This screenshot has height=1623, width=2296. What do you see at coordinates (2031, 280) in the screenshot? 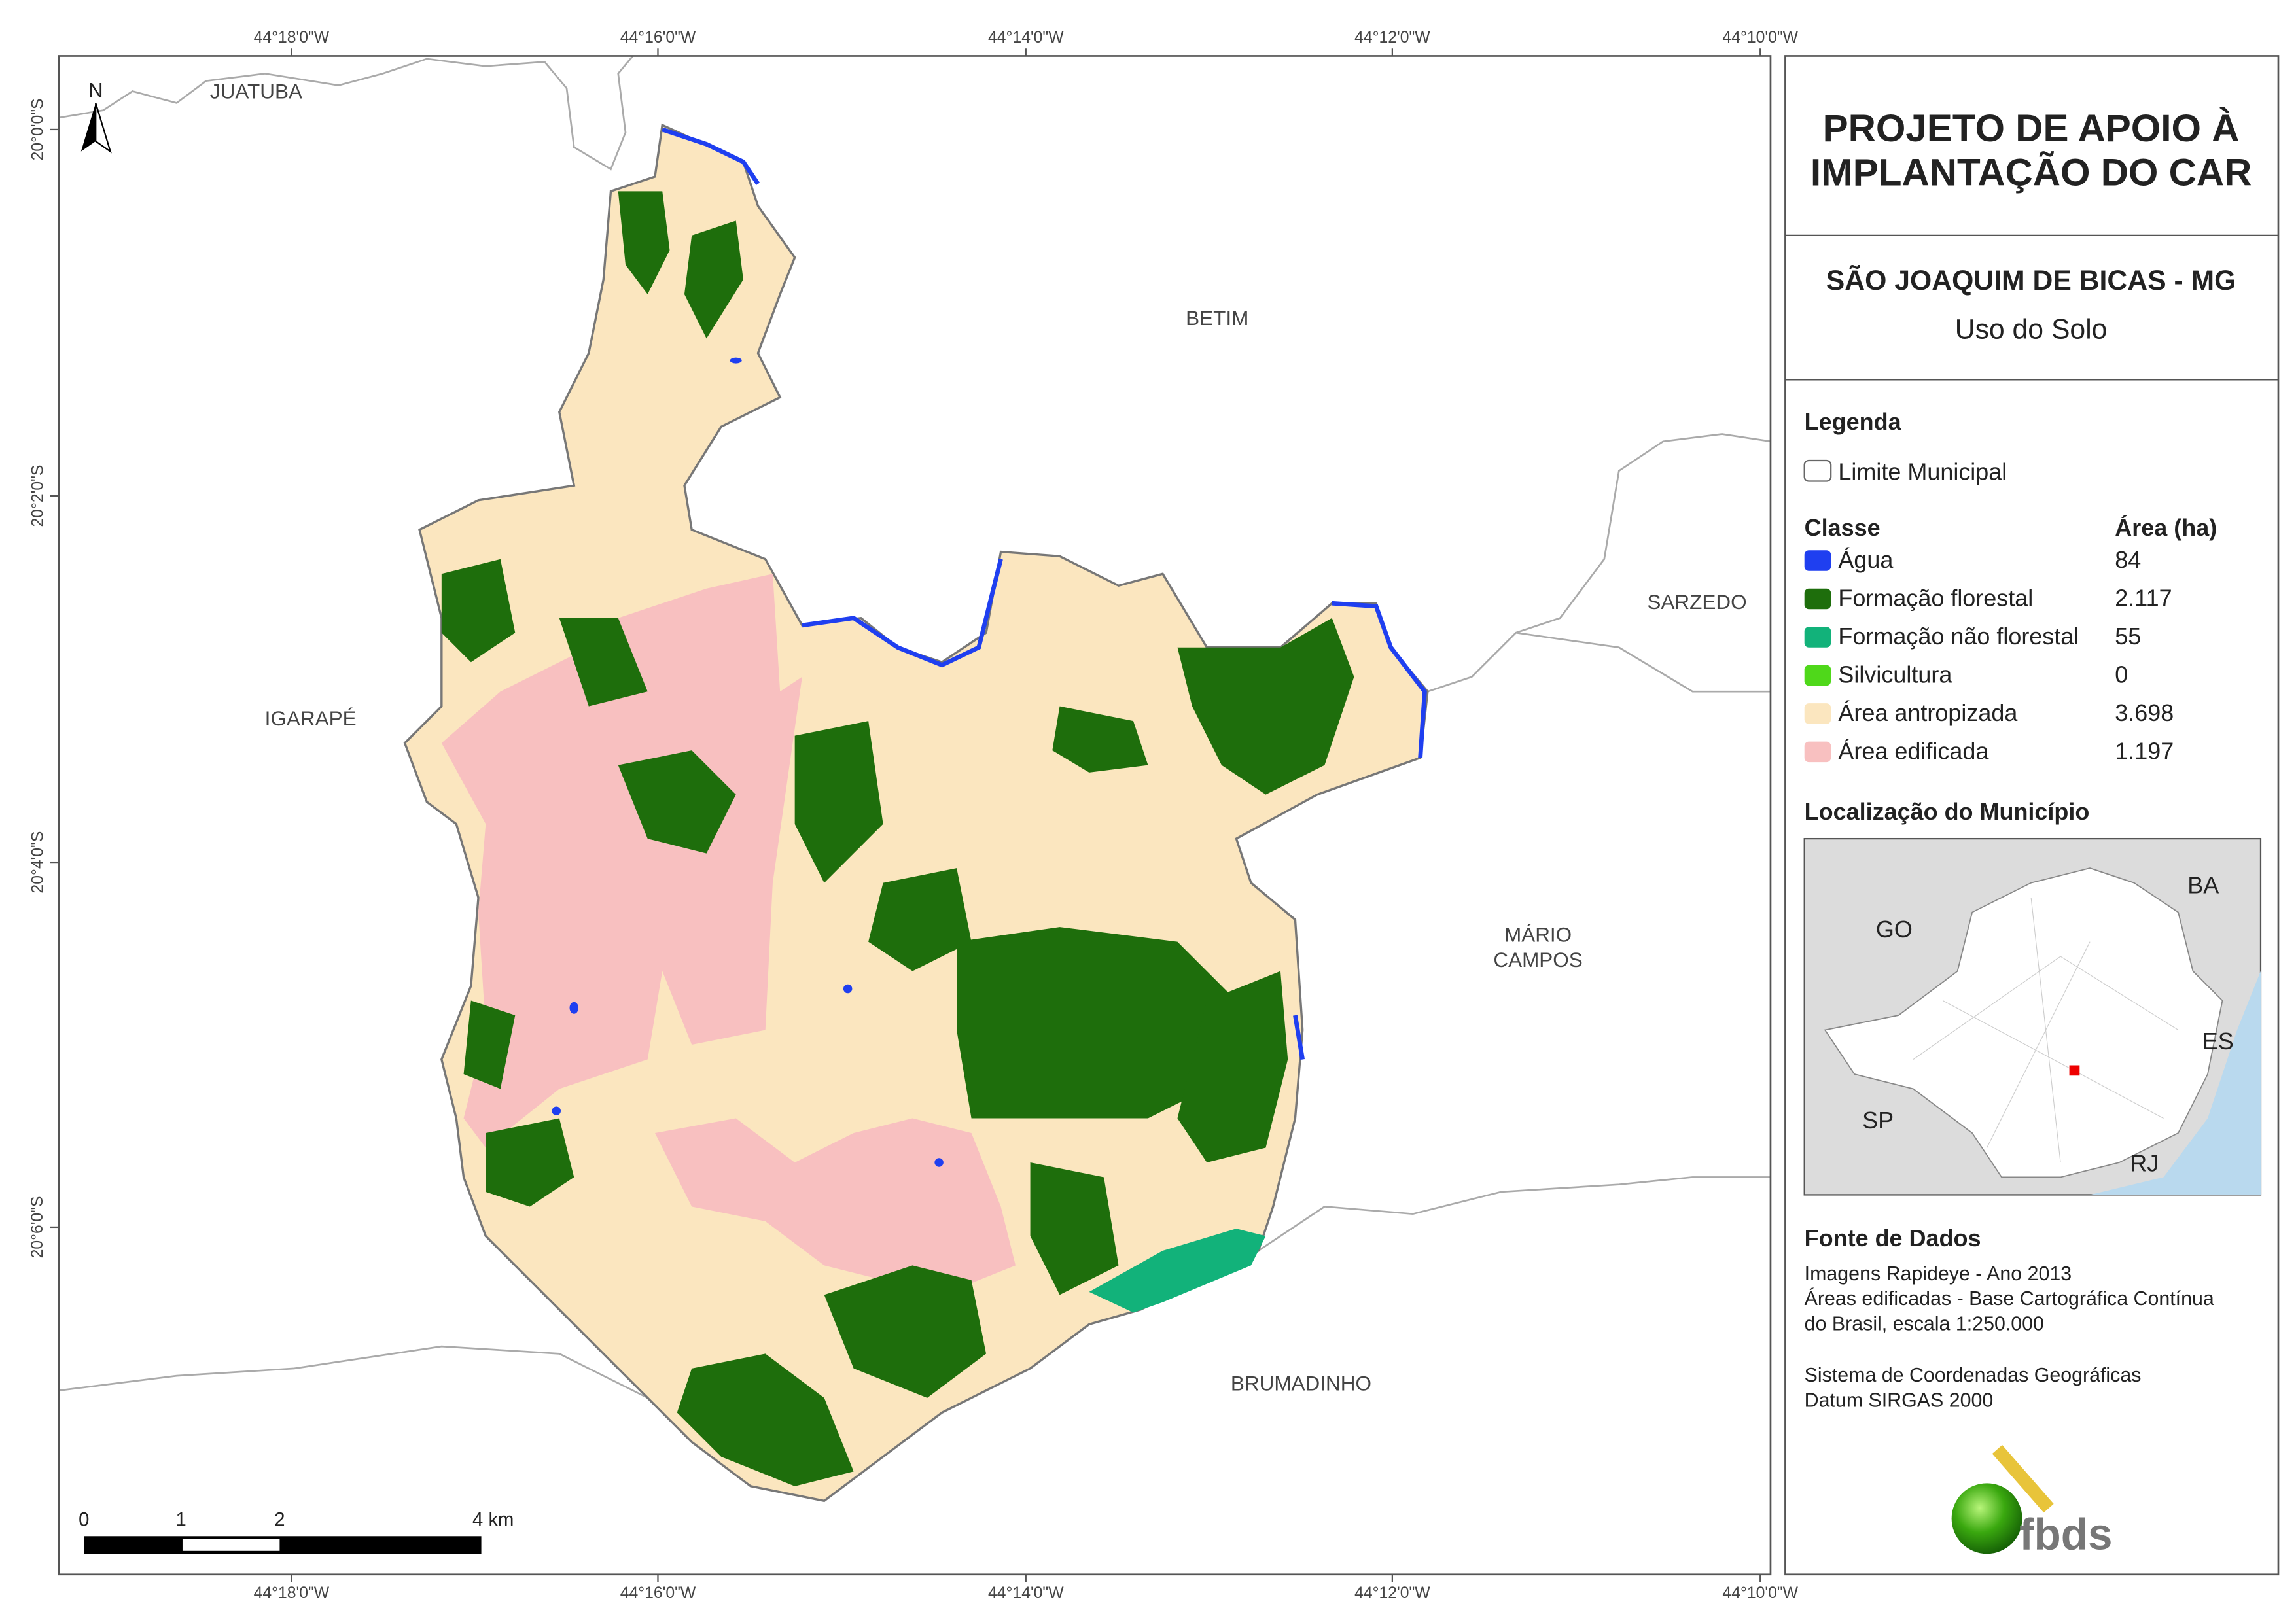
I see `municipality: SÃO JOAQUIM DE BICAS - MG` at bounding box center [2031, 280].